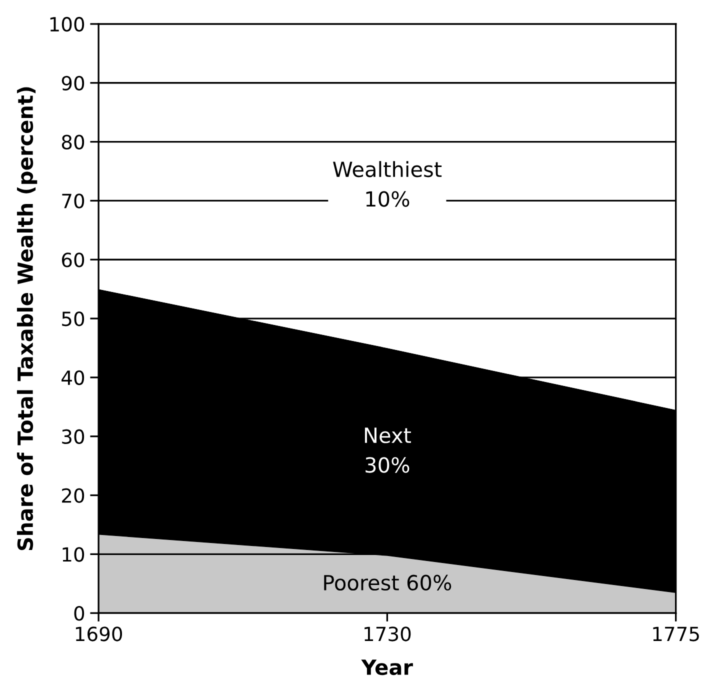 The height and width of the screenshot is (685, 704). I want to click on y-tick-label: 50, so click(73, 318).